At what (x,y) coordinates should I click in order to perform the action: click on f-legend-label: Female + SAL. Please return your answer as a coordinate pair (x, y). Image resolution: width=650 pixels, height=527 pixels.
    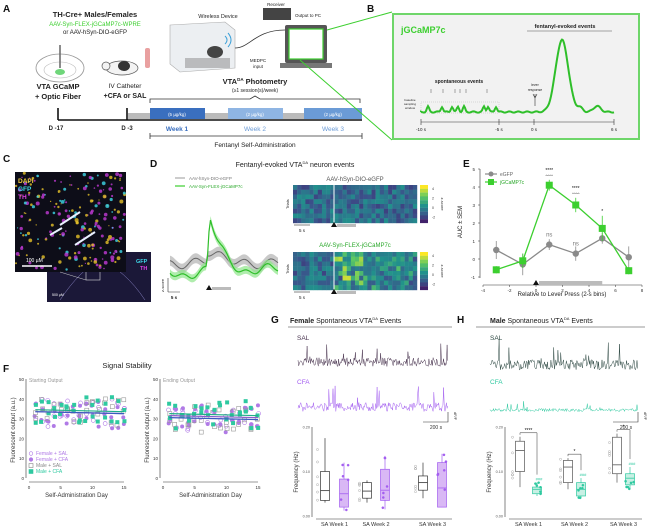
    Looking at the image, I should click on (52, 454).